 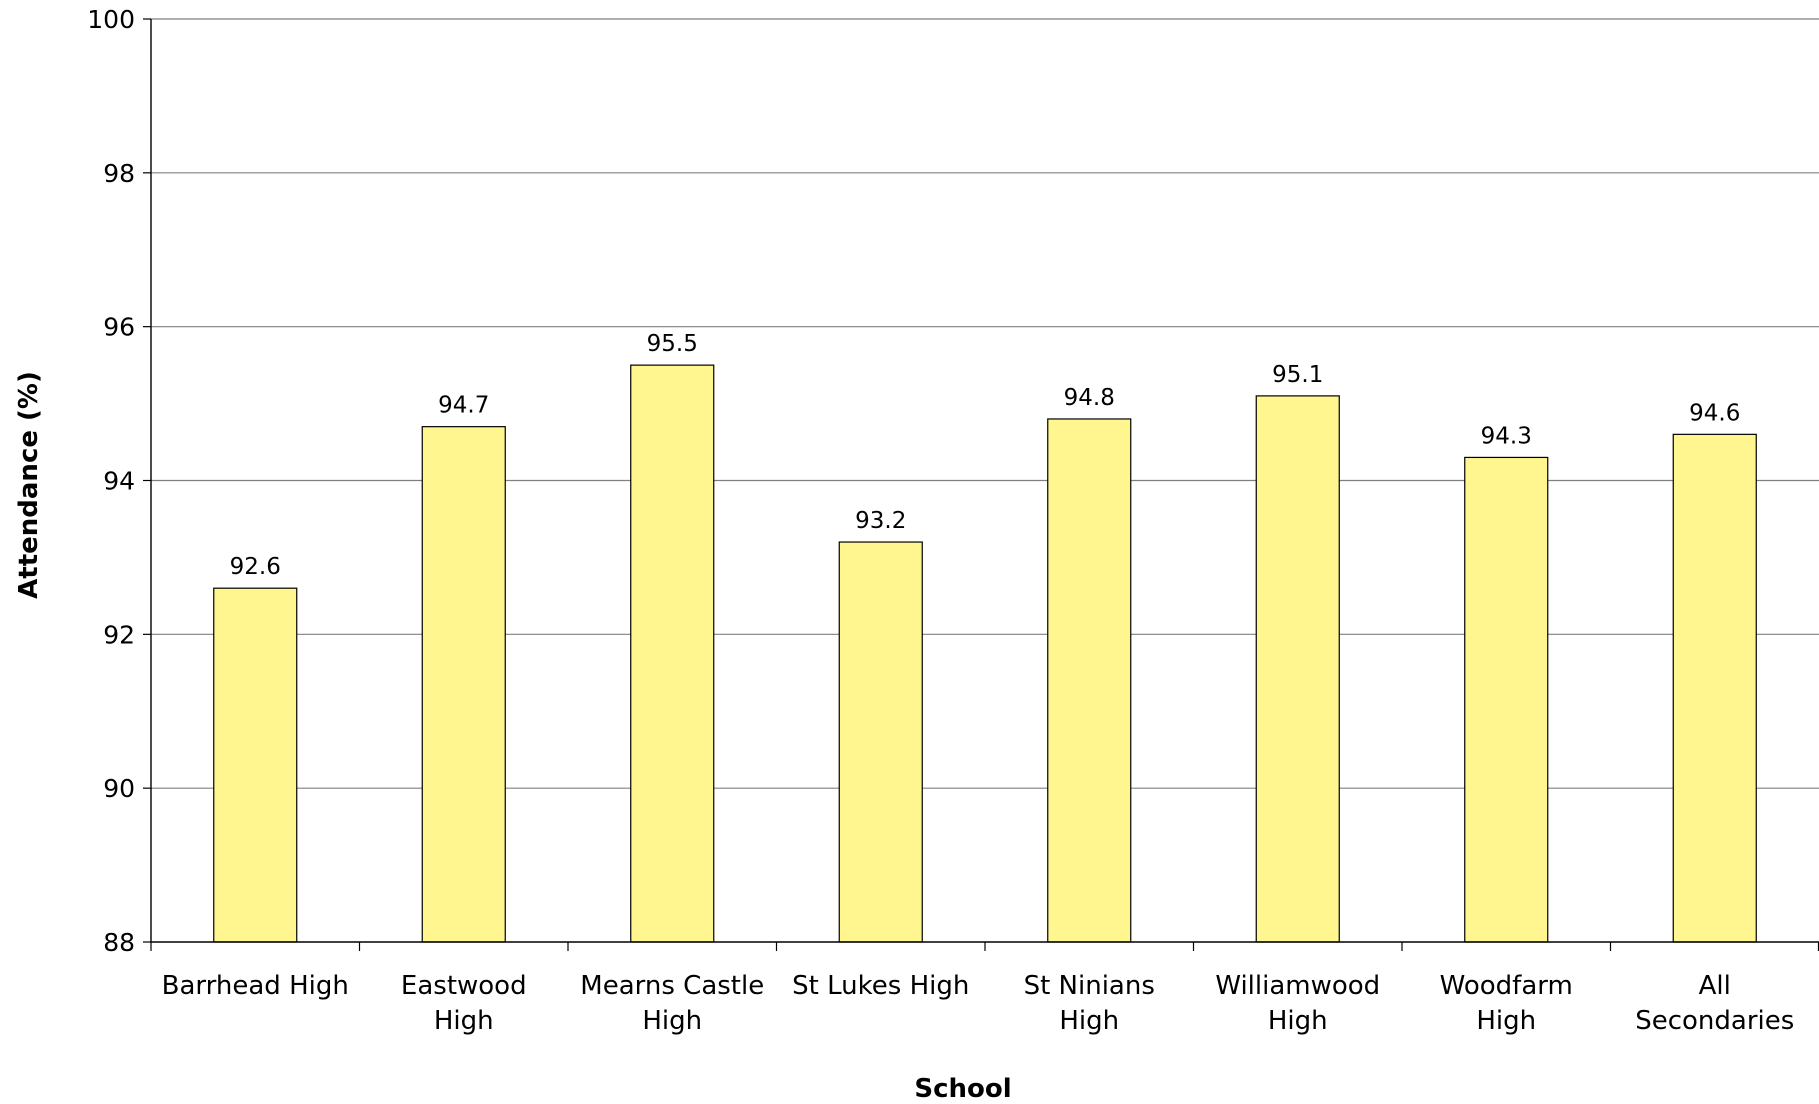 What do you see at coordinates (672, 986) in the screenshot?
I see `x-tick-label-line: Mearns Castle` at bounding box center [672, 986].